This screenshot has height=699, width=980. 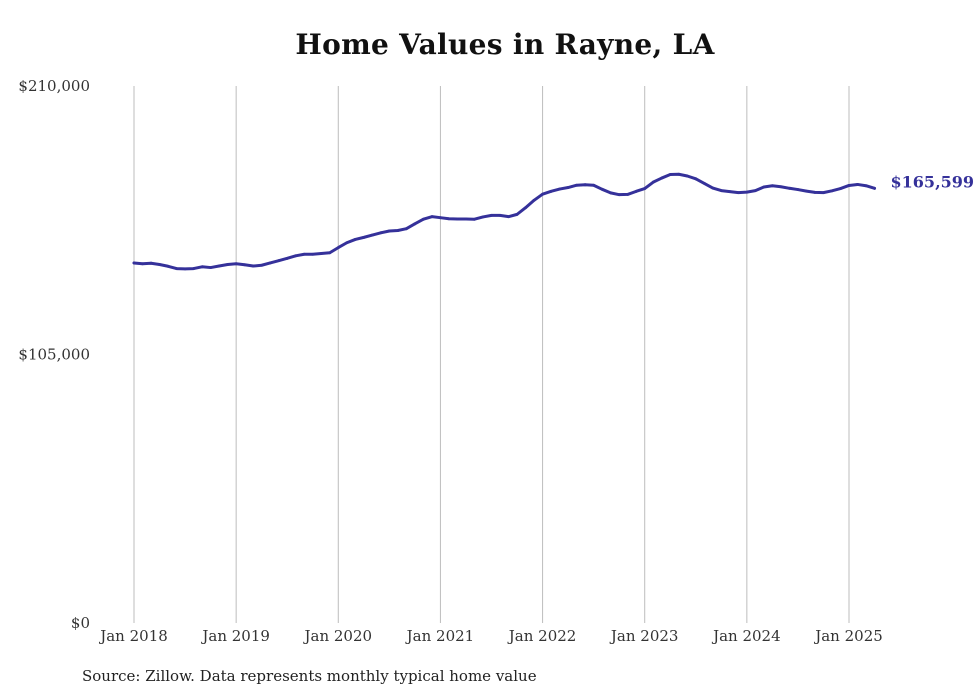 I want to click on x-tick-label: Jan 2018, so click(x=133, y=636).